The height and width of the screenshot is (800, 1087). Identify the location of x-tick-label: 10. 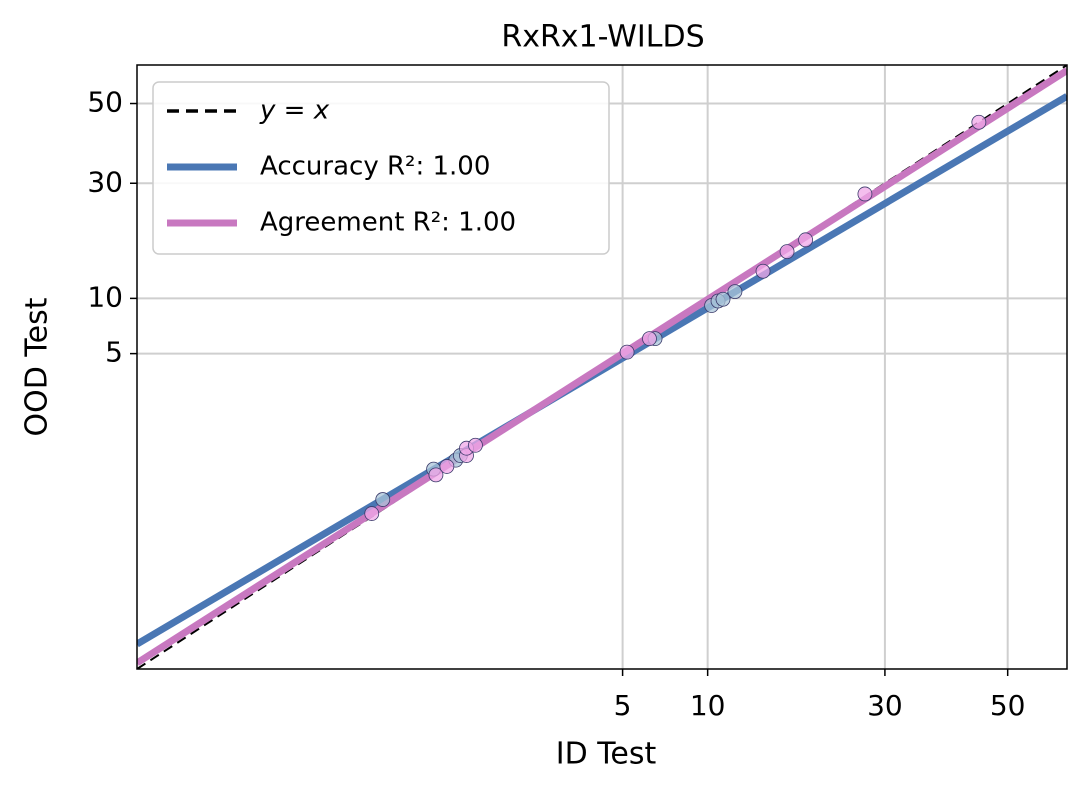
(708, 705).